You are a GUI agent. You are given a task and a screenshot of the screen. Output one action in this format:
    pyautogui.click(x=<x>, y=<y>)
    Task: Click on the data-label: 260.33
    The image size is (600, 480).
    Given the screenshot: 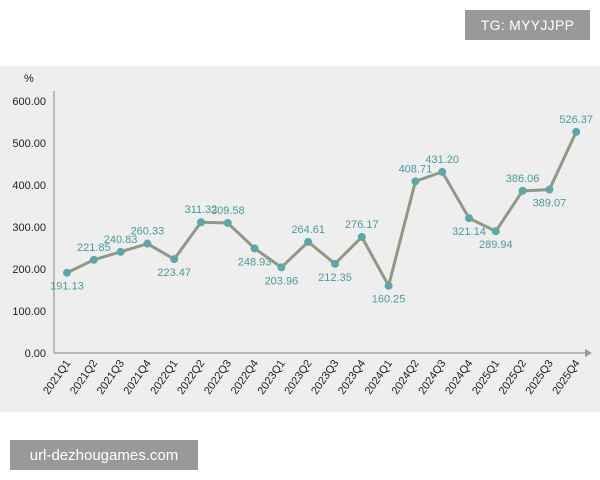 What is the action you would take?
    pyautogui.click(x=148, y=232)
    